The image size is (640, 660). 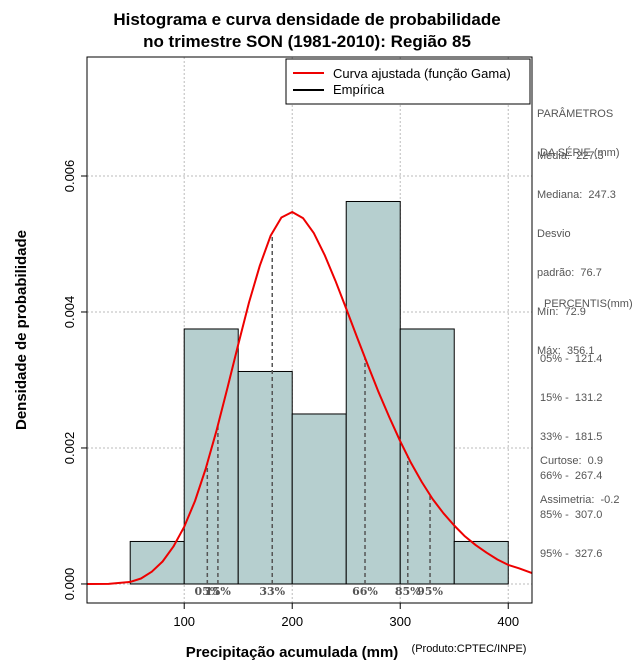 I want to click on x-tick-label: 300, so click(x=400, y=621).